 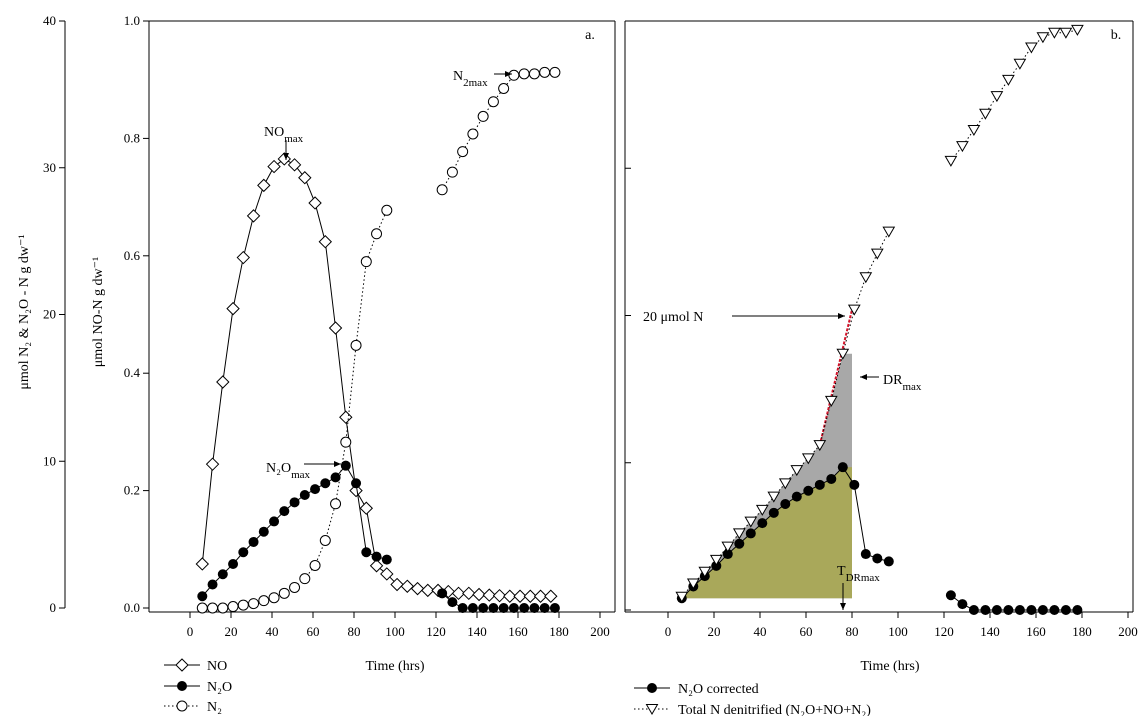 I want to click on panel-label-b: b., so click(x=1116, y=35).